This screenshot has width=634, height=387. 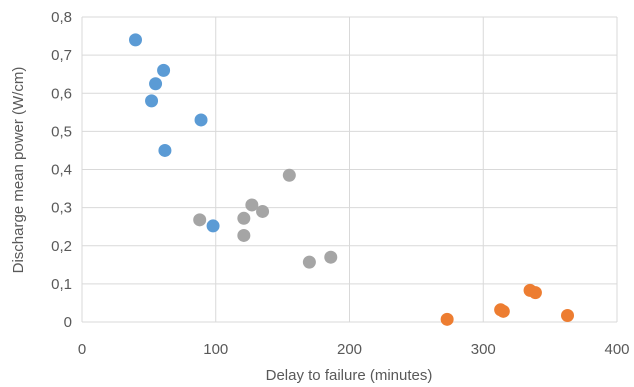 I want to click on y-tick-label: 0,6, so click(x=61, y=93).